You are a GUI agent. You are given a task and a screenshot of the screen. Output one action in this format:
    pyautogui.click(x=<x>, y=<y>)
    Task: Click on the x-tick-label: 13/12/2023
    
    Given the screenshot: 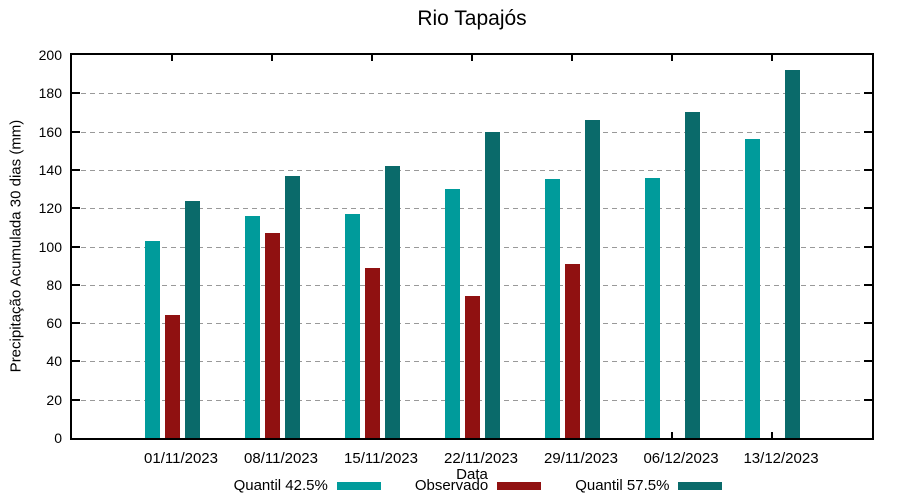 What is the action you would take?
    pyautogui.click(x=781, y=458)
    